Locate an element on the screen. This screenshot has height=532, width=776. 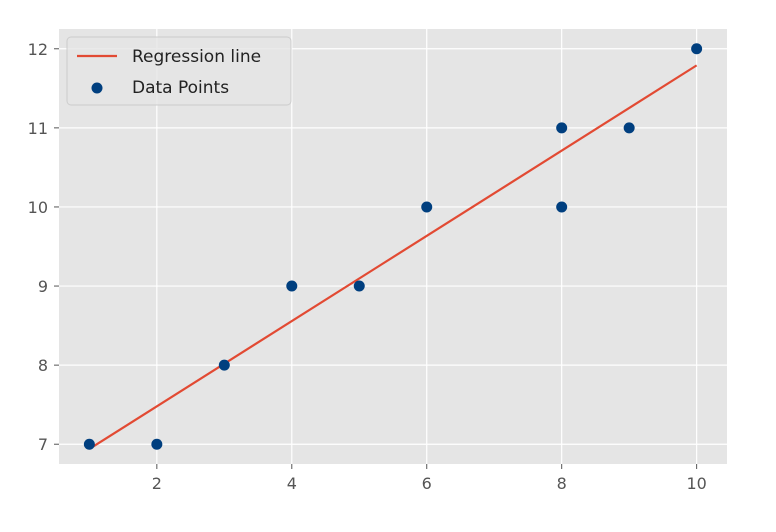
legend-label-data-points: Data Points is located at coordinates (180, 88).